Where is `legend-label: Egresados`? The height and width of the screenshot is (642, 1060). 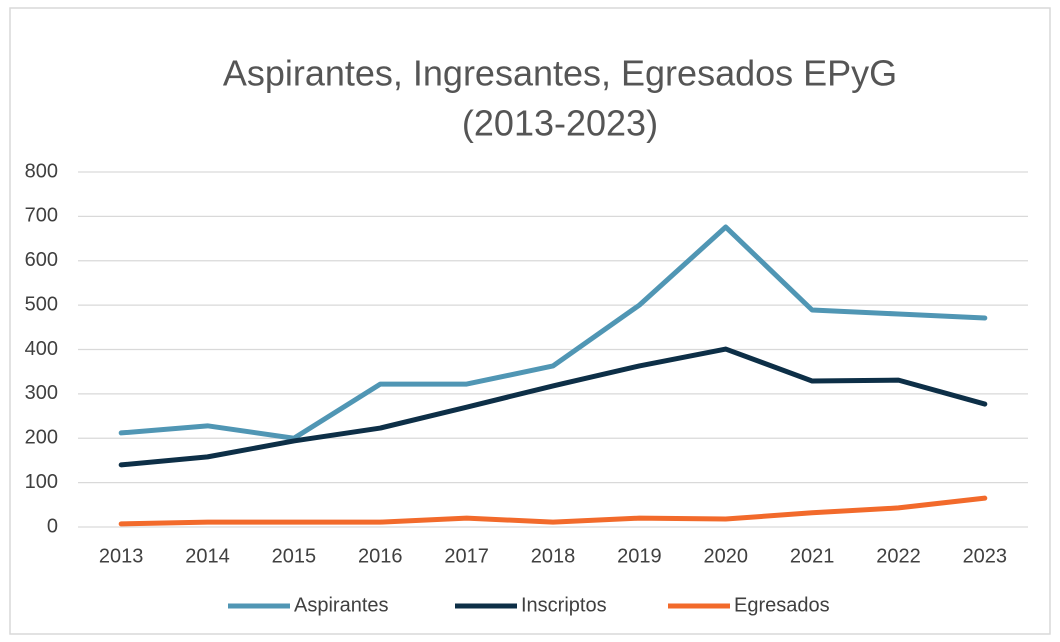 legend-label: Egresados is located at coordinates (782, 605).